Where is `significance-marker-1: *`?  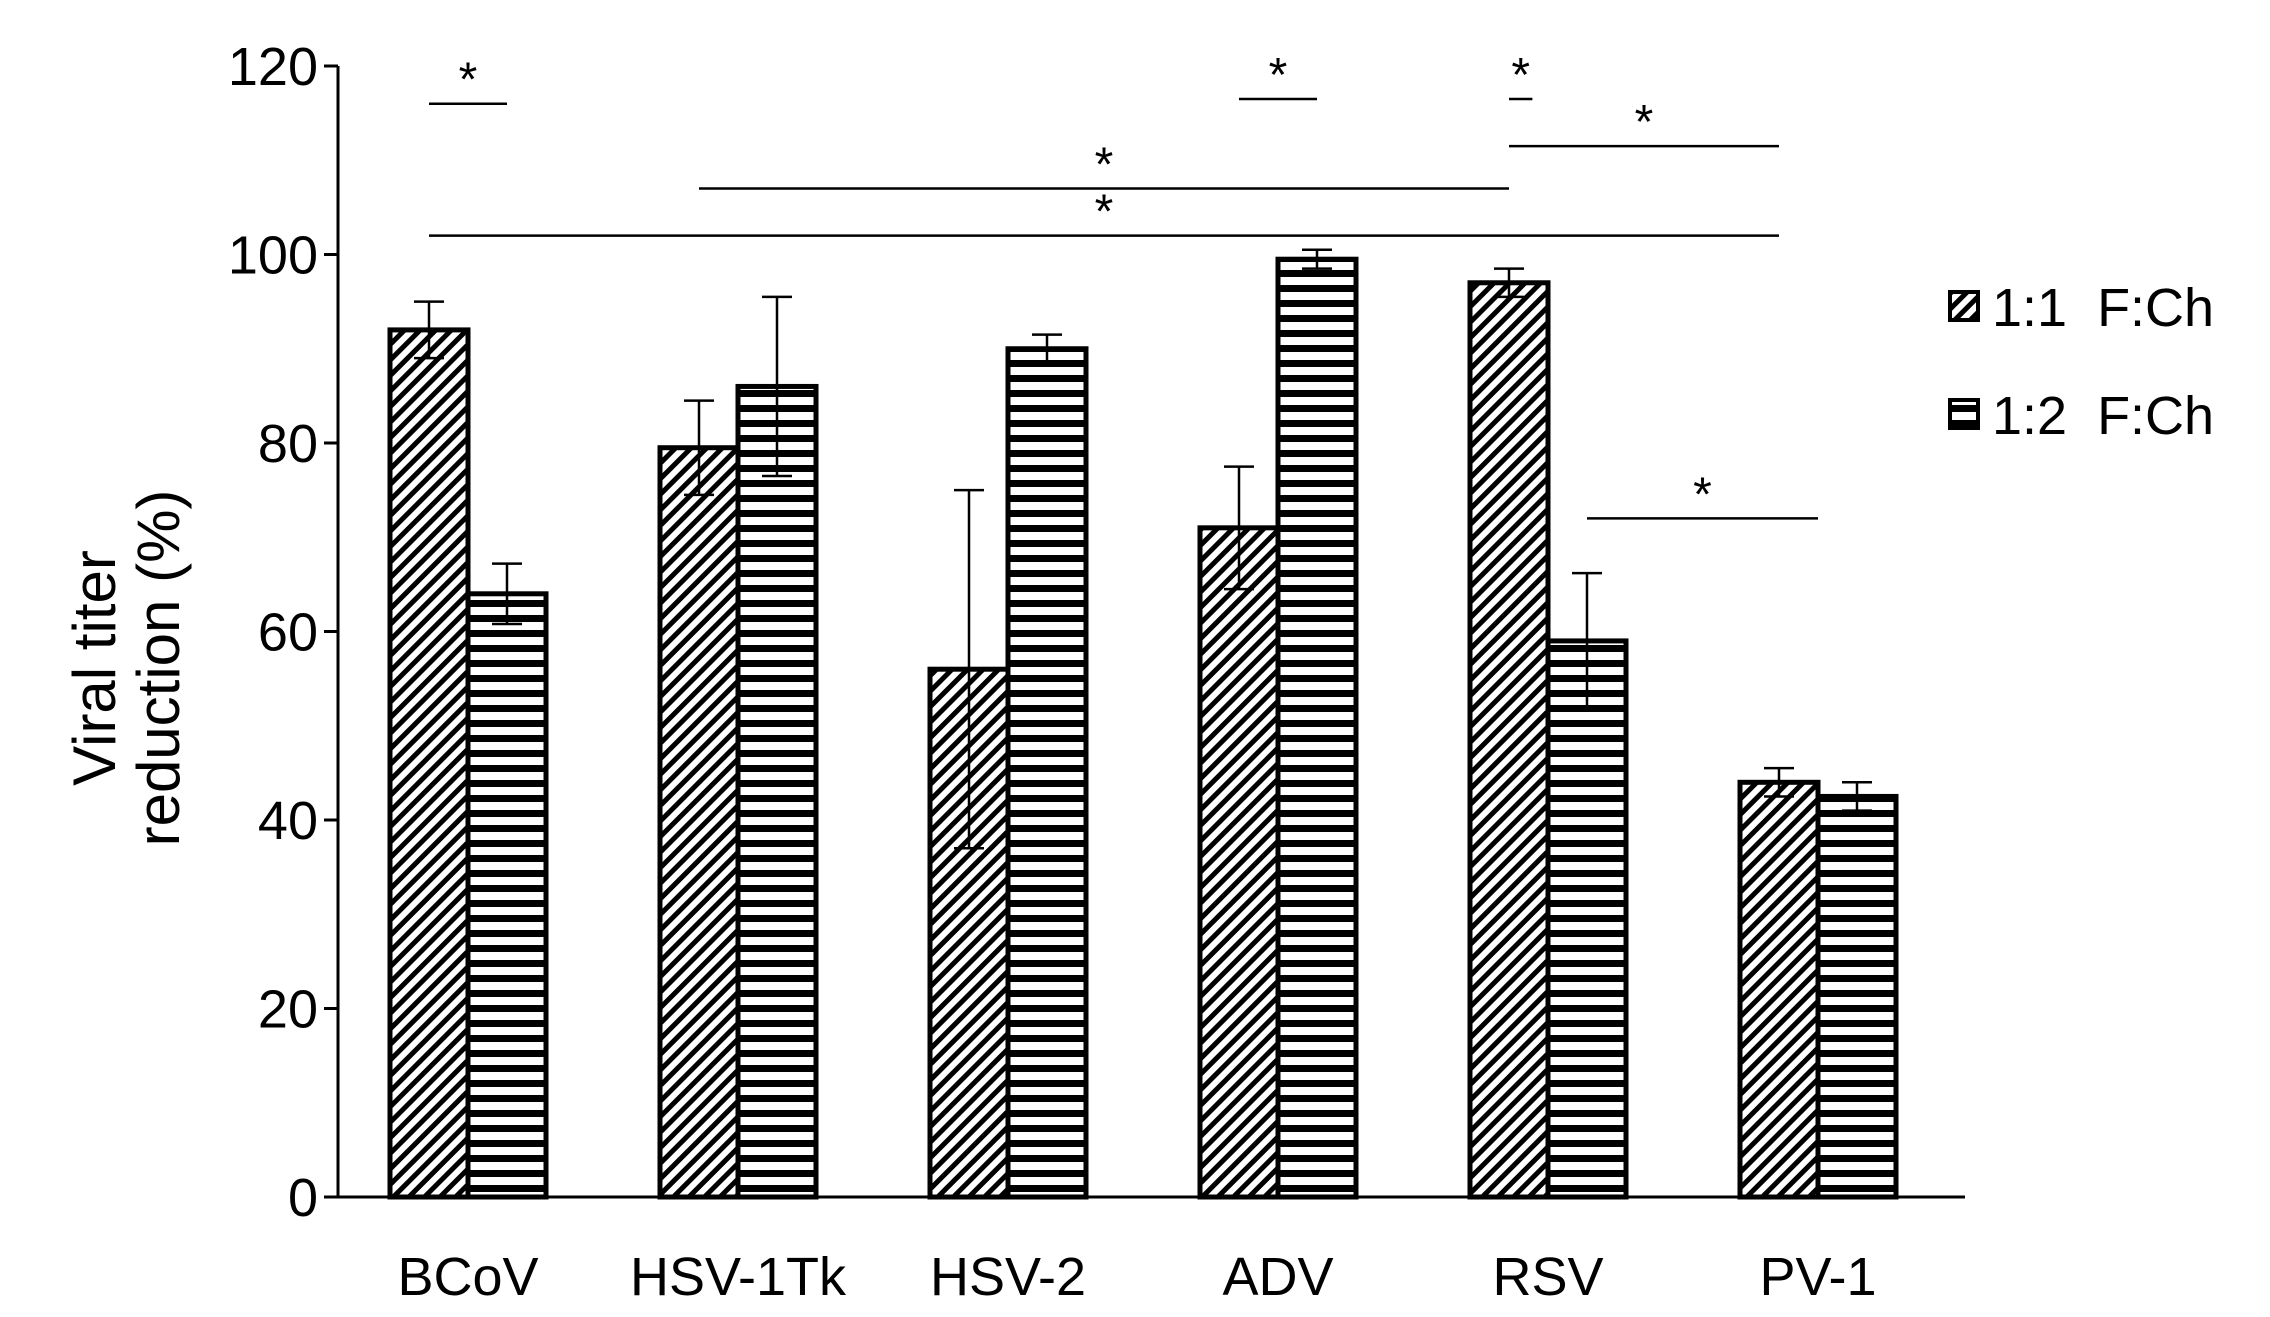
significance-marker-1: * is located at coordinates (468, 80).